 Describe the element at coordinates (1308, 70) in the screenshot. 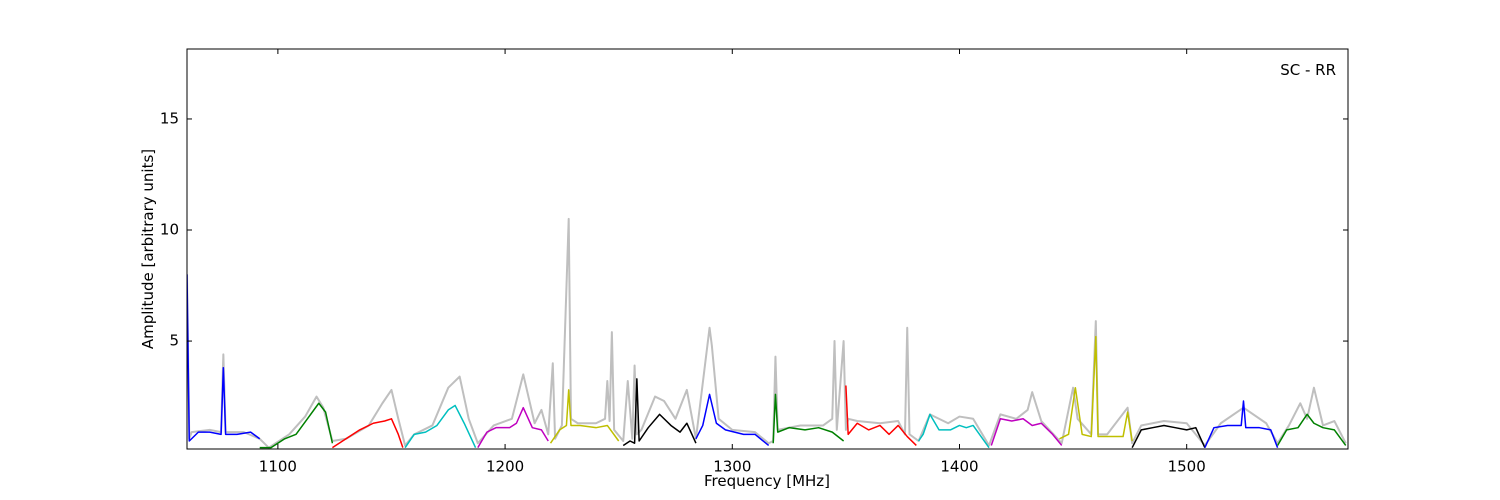

I see `annotation: SC - RR` at that location.